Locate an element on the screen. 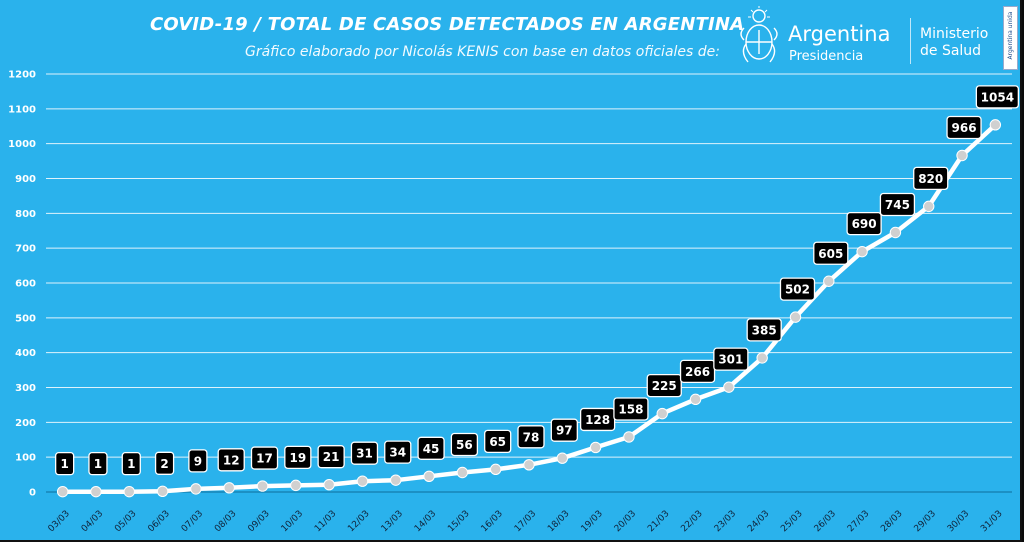 The height and width of the screenshot is (542, 1024). data-label-text: 385 is located at coordinates (764, 330).